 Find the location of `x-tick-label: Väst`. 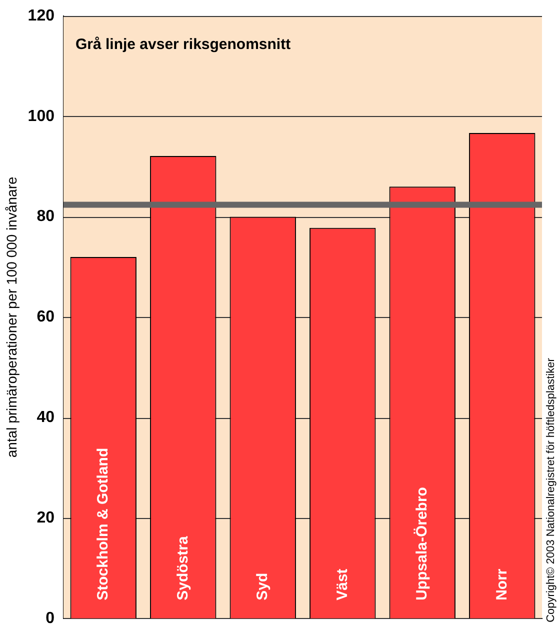

x-tick-label: Väst is located at coordinates (342, 584).